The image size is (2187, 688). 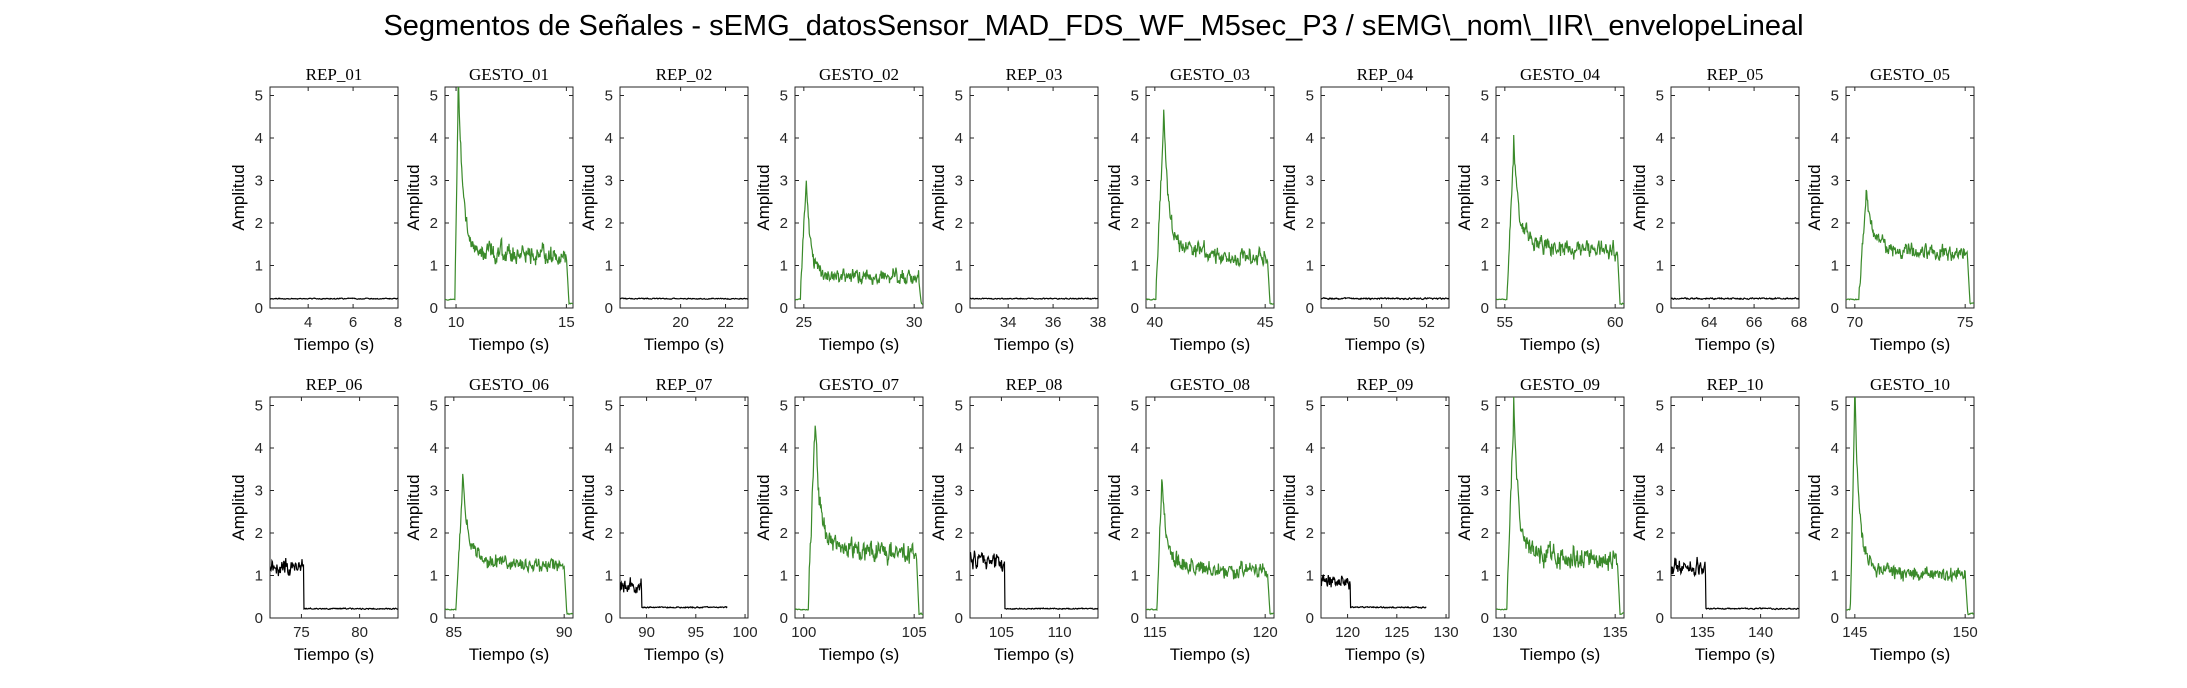 What do you see at coordinates (1008, 322) in the screenshot?
I see `x-tick-label: 34` at bounding box center [1008, 322].